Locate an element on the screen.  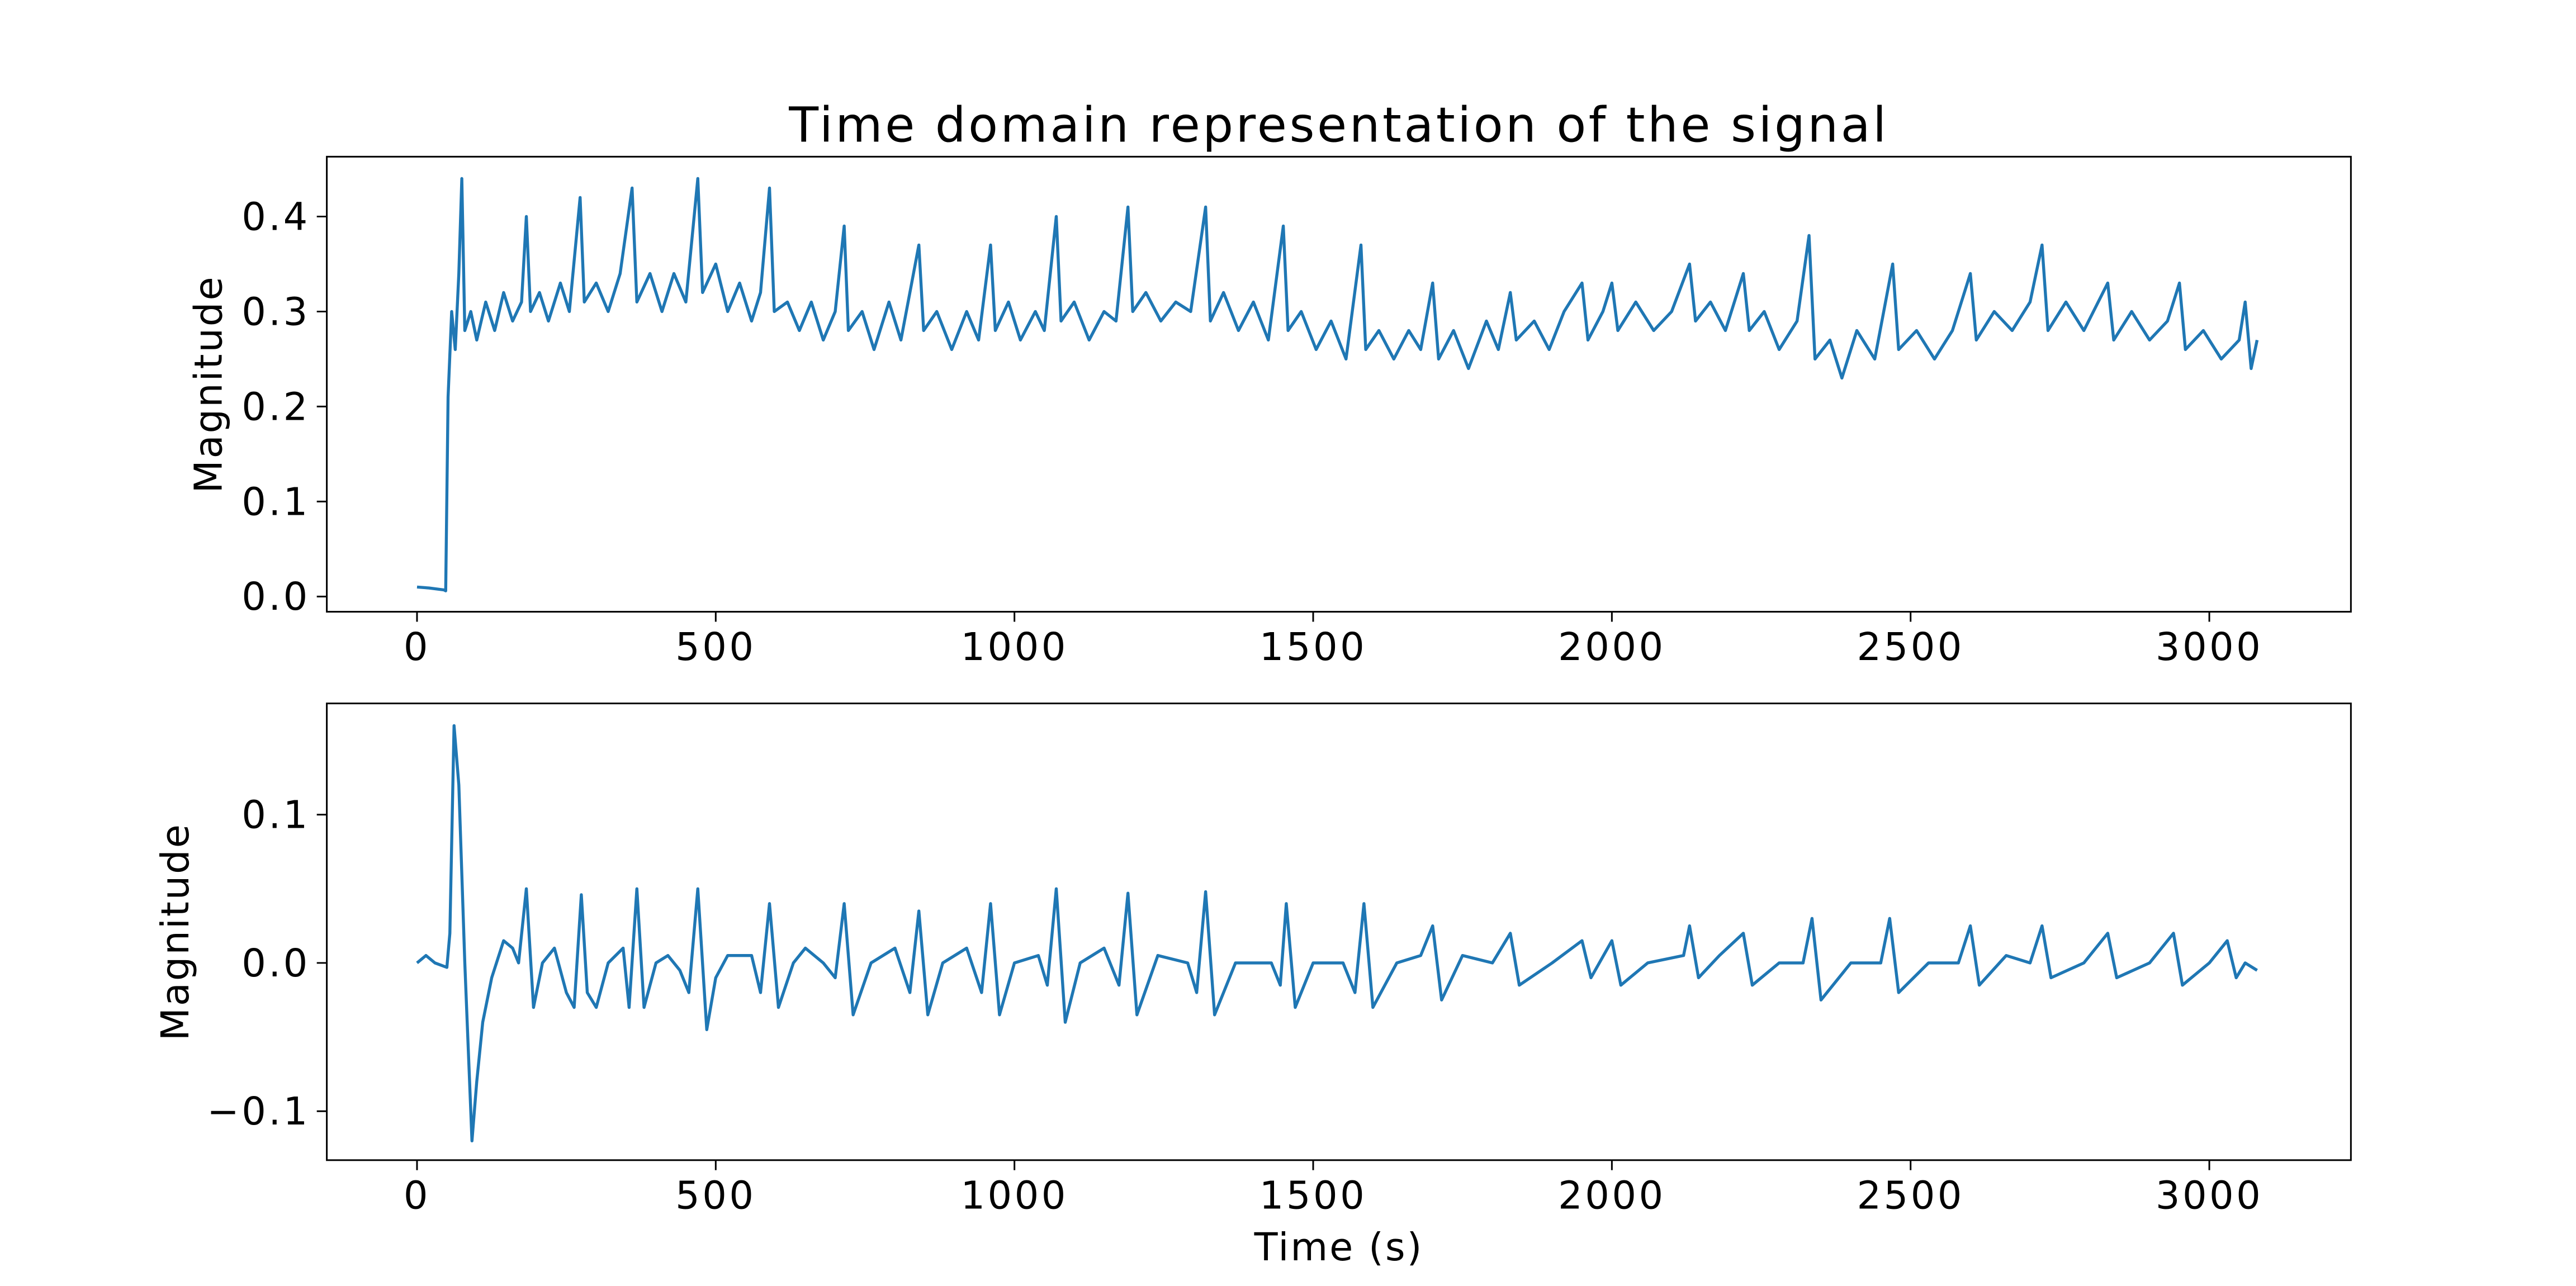
y-tick-label: 0.2 is located at coordinates (276, 407).